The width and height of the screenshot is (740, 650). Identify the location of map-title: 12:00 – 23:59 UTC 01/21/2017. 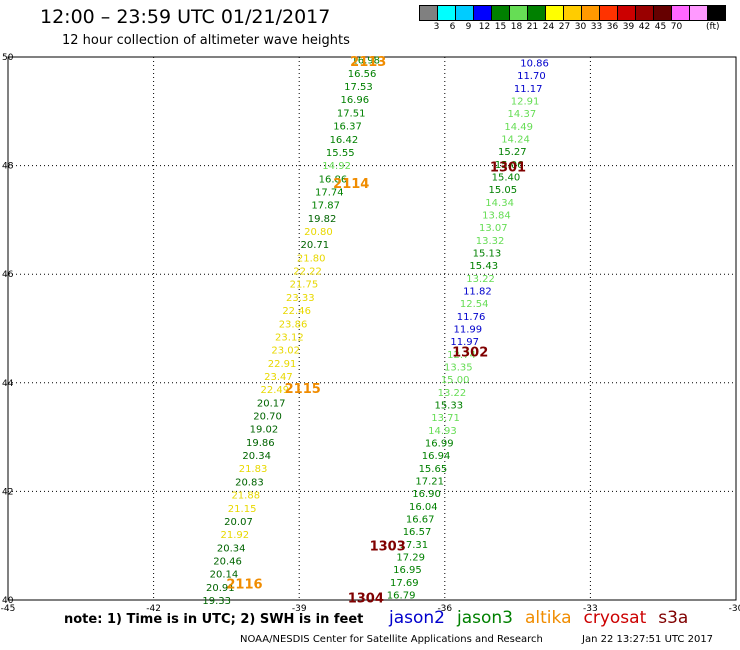
(185, 17).